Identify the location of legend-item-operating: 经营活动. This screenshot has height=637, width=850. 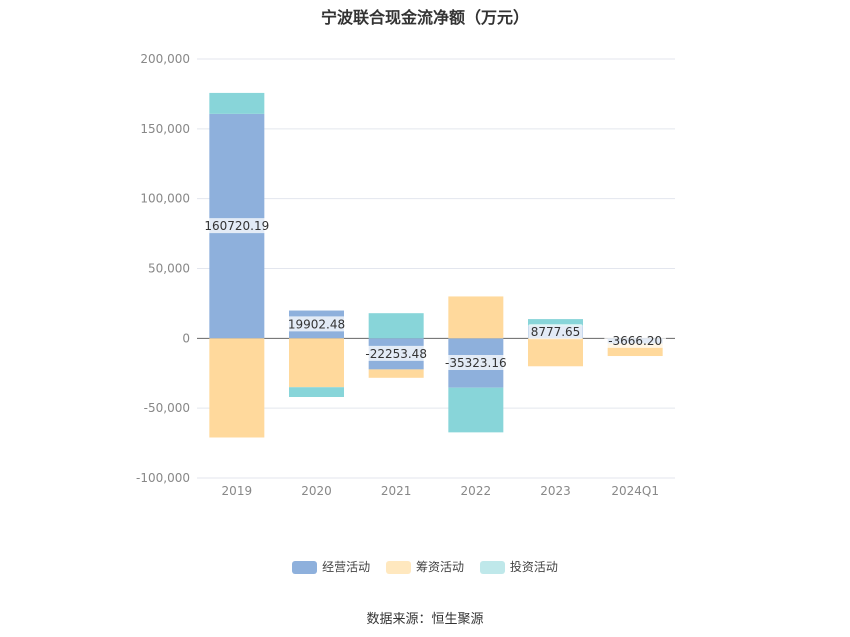
(331, 566).